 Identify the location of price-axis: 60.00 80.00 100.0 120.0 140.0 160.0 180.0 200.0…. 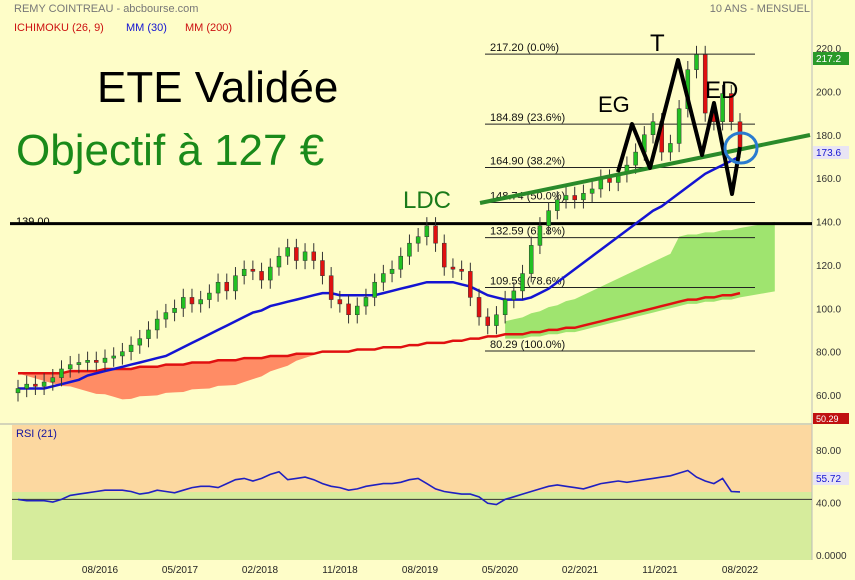
(828, 223).